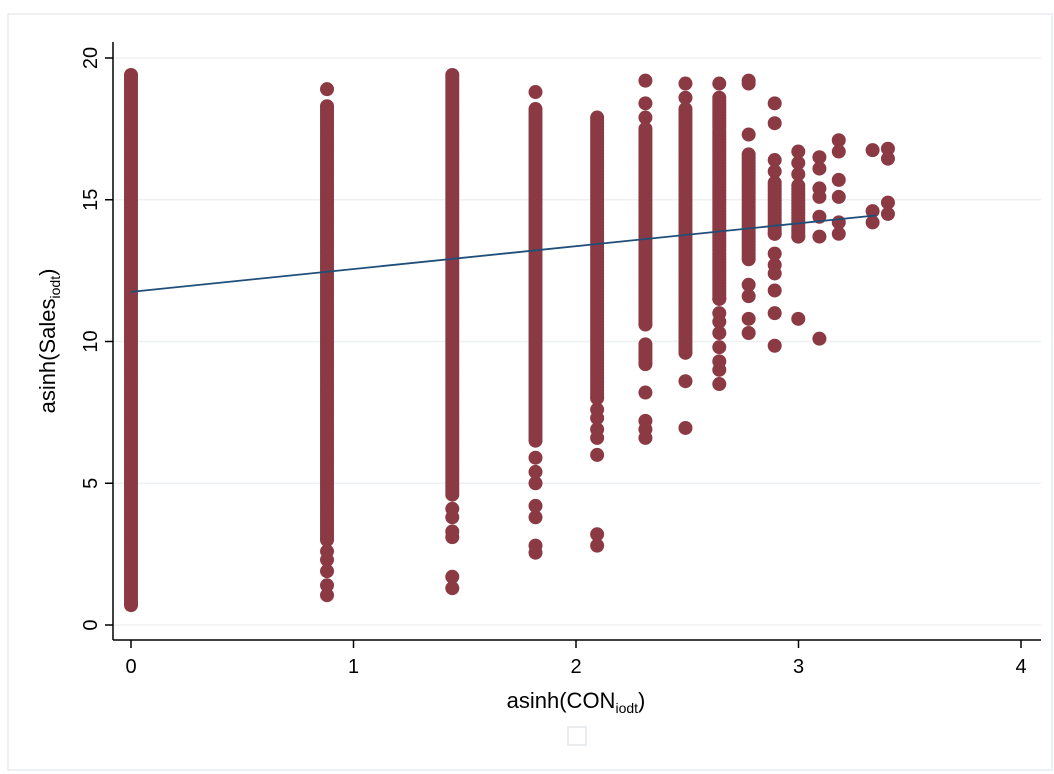  What do you see at coordinates (503, 253) in the screenshot?
I see `fitted-line` at bounding box center [503, 253].